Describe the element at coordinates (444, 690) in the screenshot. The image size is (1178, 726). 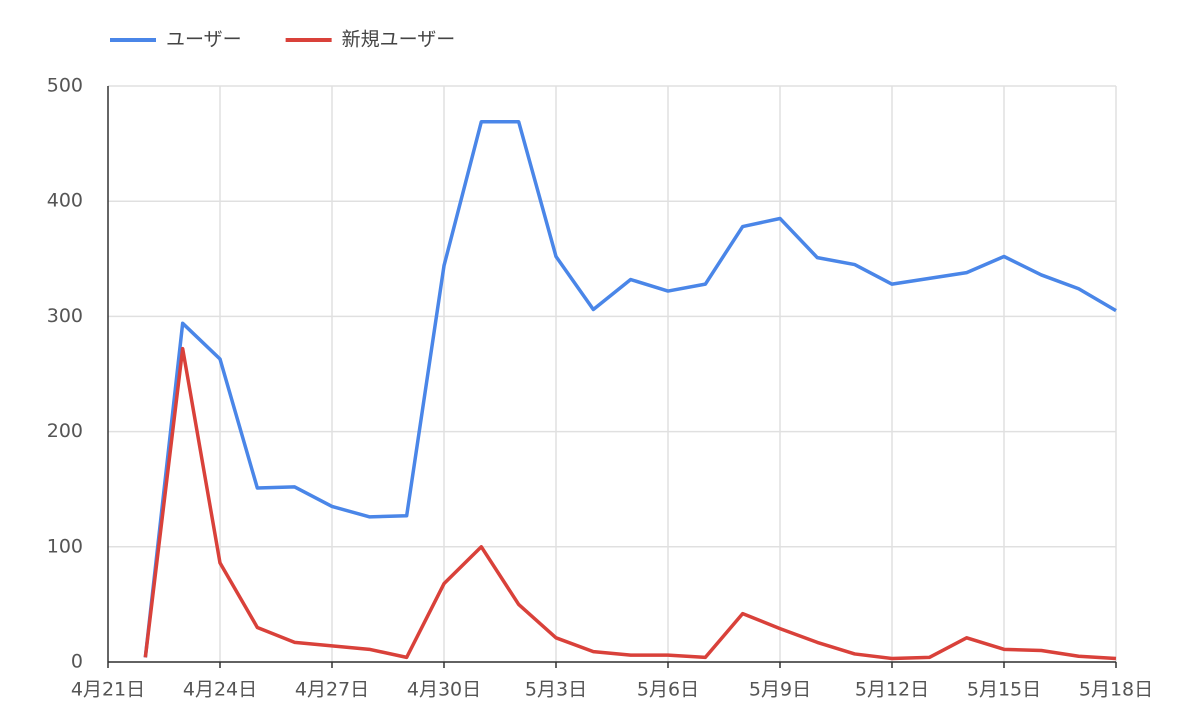
I see `x-tick-label: 4月30日` at that location.